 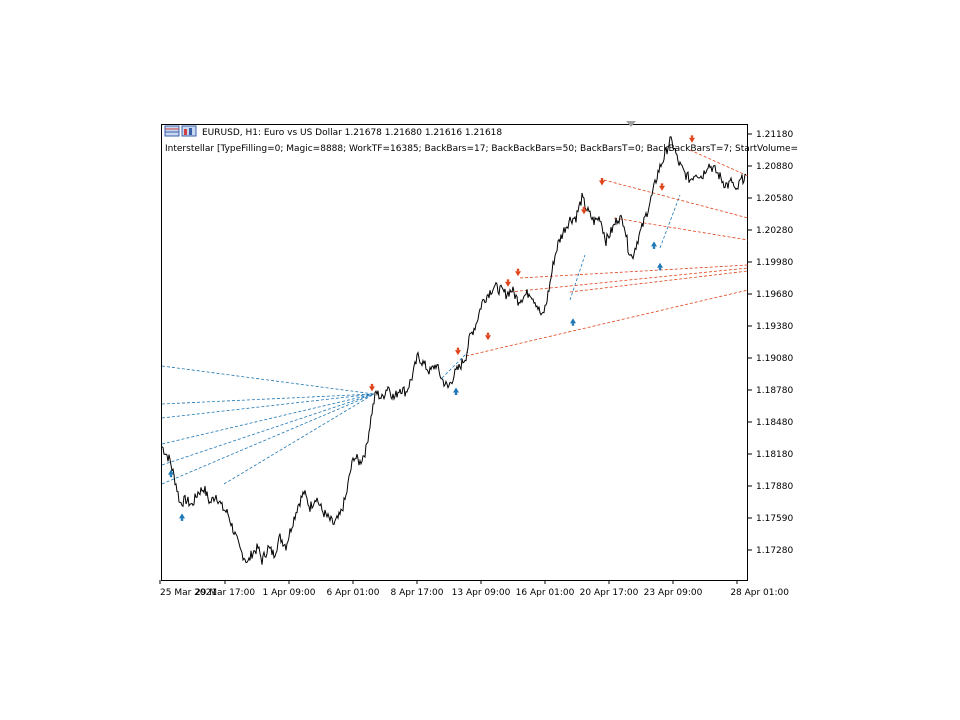 I want to click on y-tick-label: 1.20580, so click(x=774, y=199).